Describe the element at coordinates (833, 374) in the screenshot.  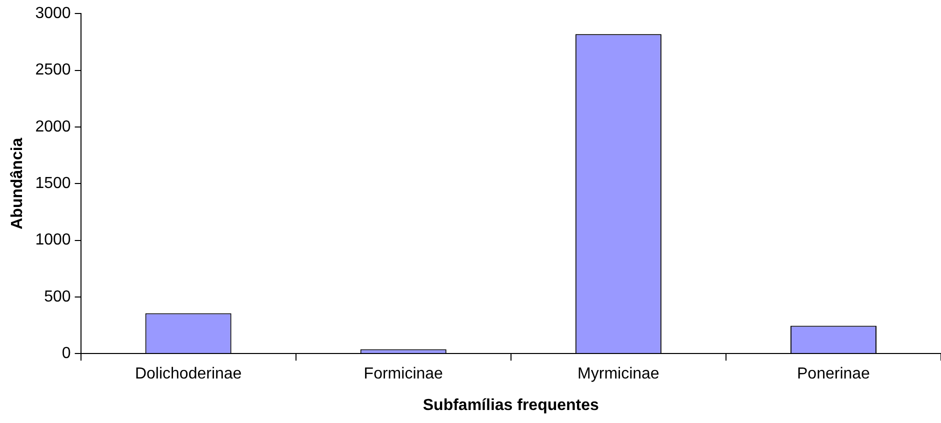
I see `x-tick-label: Ponerinae` at that location.